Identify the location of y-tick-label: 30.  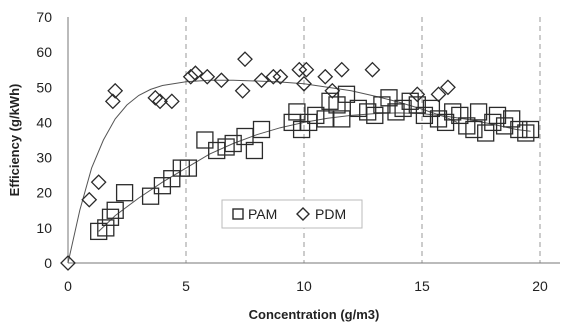
(44, 158).